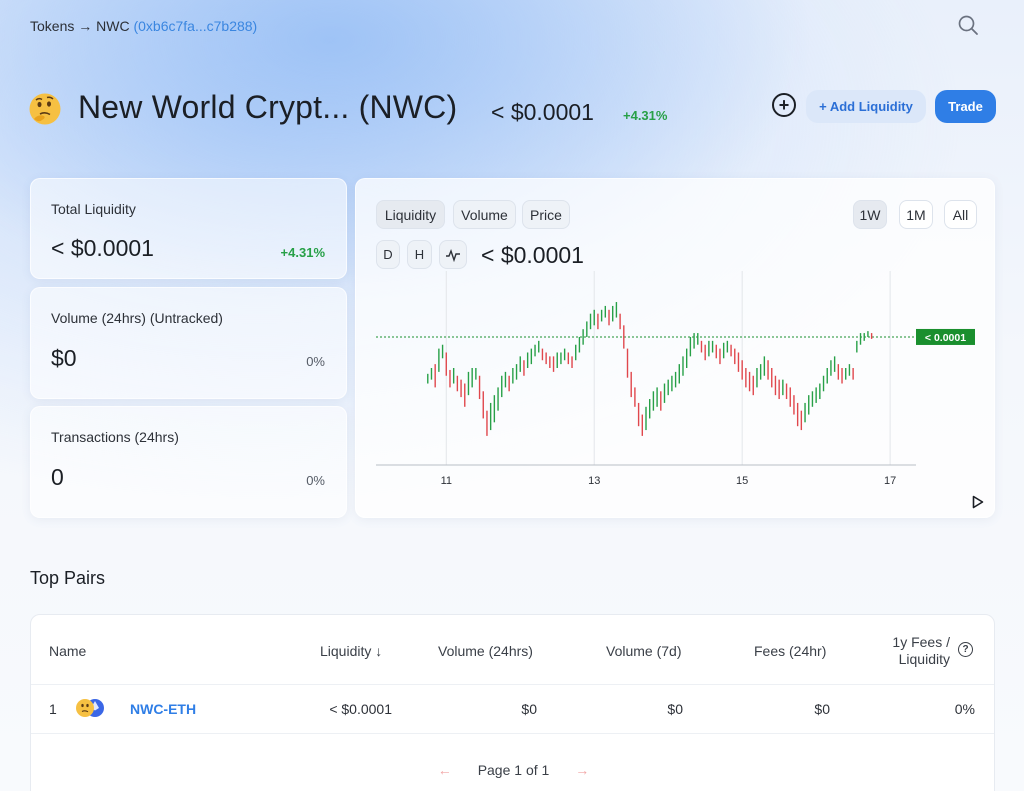 This screenshot has height=791, width=1024. I want to click on stat-label: Volume (24hrs) (Untracked), so click(137, 318).